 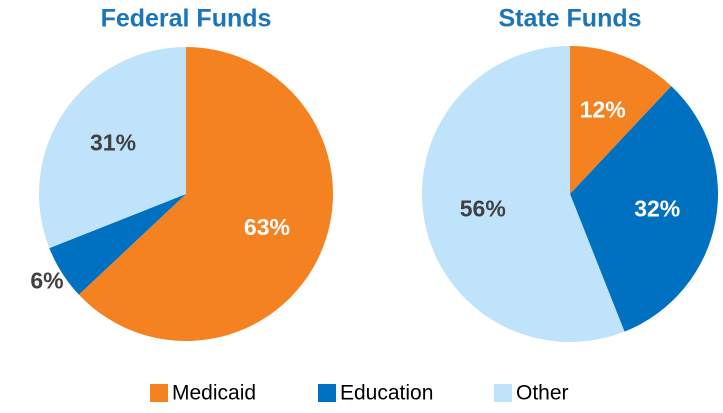 I want to click on legend-label: Education, so click(x=386, y=393).